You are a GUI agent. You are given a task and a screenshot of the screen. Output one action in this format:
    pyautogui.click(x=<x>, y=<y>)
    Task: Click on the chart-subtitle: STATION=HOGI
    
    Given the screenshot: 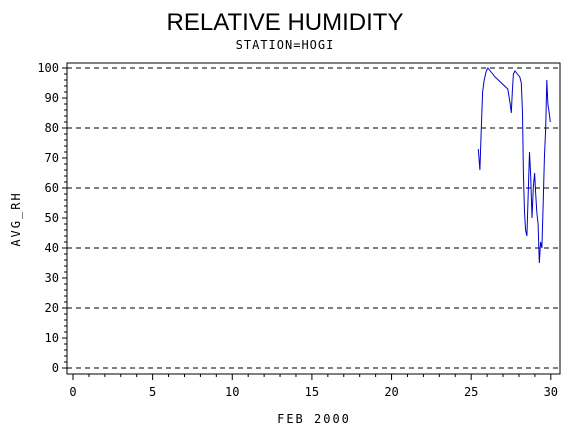 What is the action you would take?
    pyautogui.click(x=285, y=45)
    